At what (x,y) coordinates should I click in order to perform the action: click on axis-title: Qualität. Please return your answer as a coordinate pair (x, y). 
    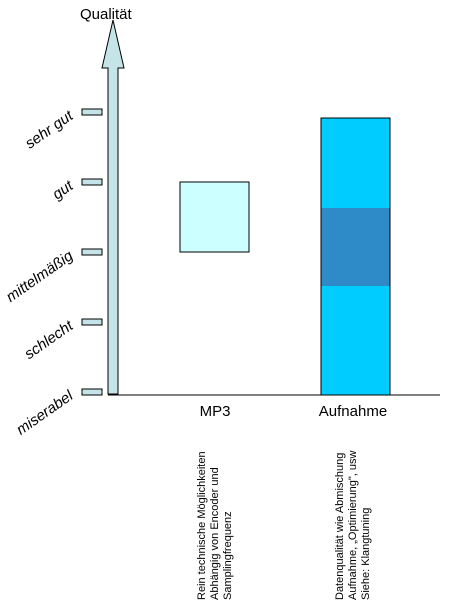
    Looking at the image, I should click on (106, 14).